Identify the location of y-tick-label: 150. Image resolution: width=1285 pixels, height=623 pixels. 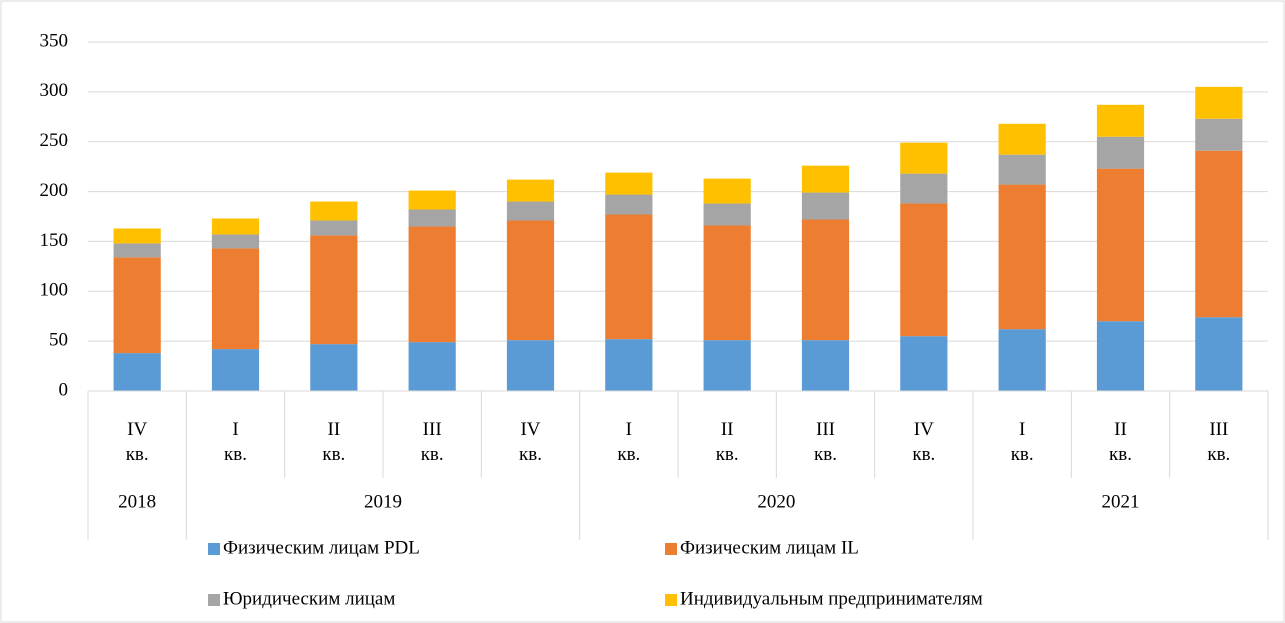
(54, 240).